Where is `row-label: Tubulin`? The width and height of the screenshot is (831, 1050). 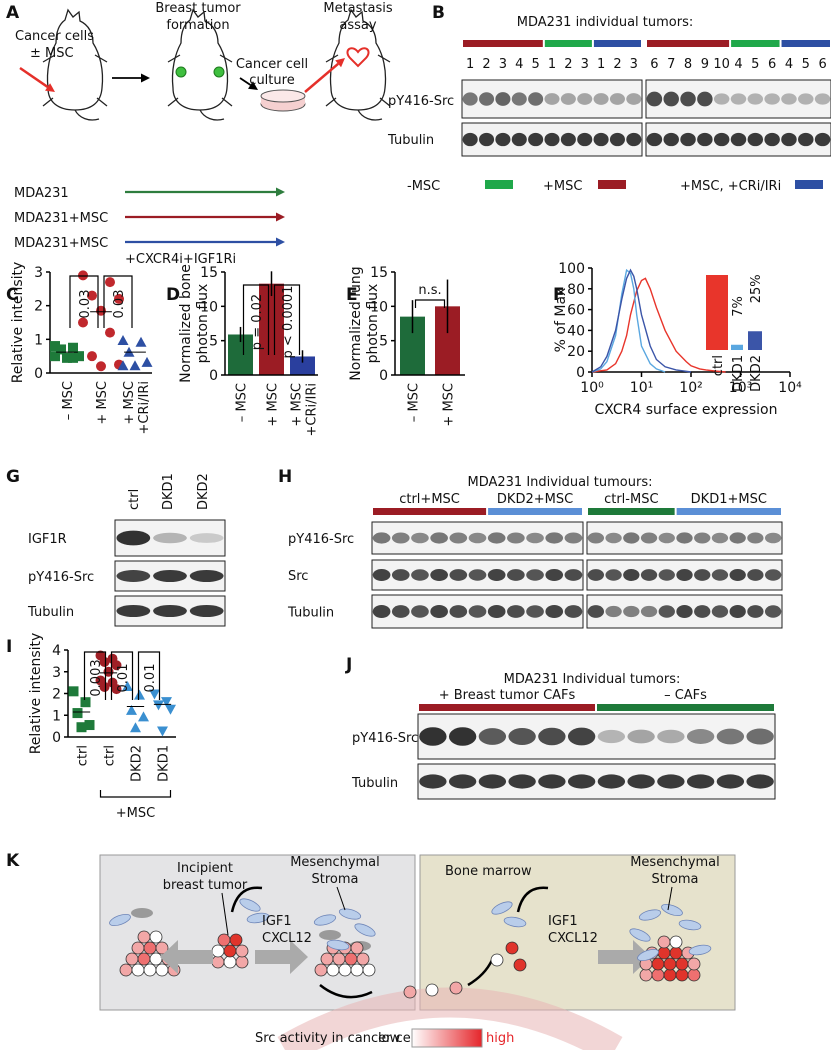 row-label: Tubulin is located at coordinates (410, 140).